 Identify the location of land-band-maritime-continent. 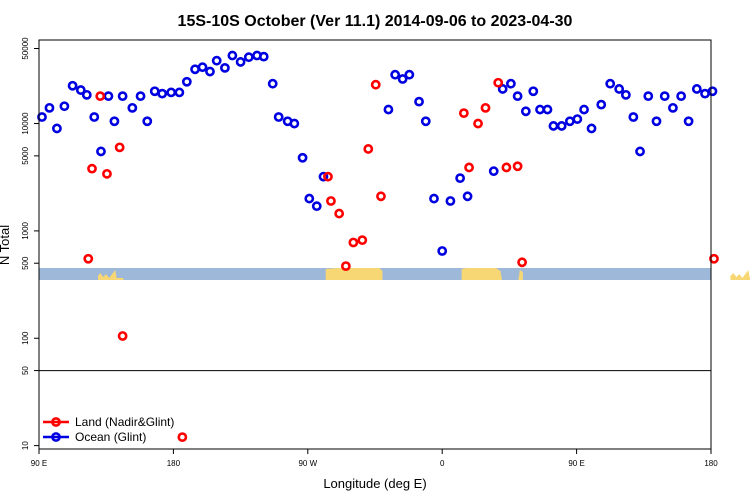
(110, 275).